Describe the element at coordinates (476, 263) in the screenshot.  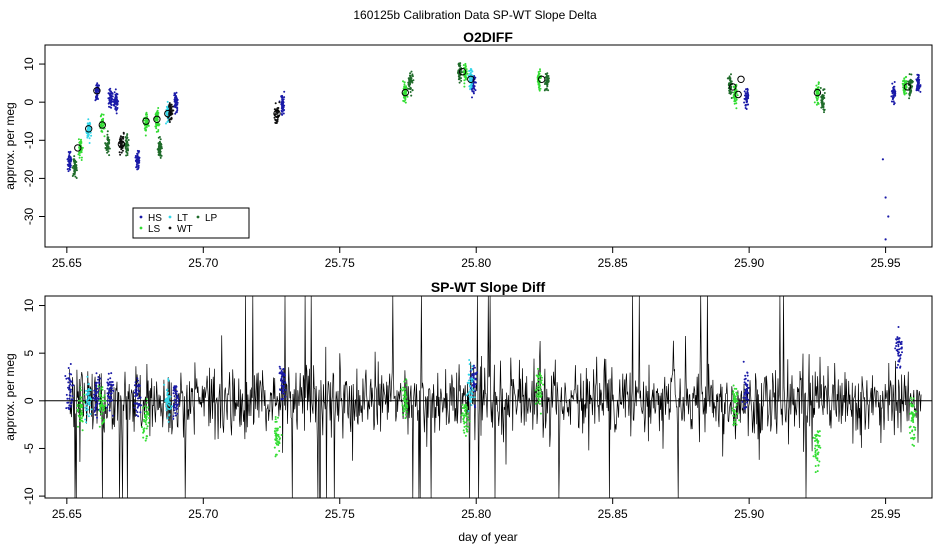
I see `o2diff-xtick-label: 25.80` at that location.